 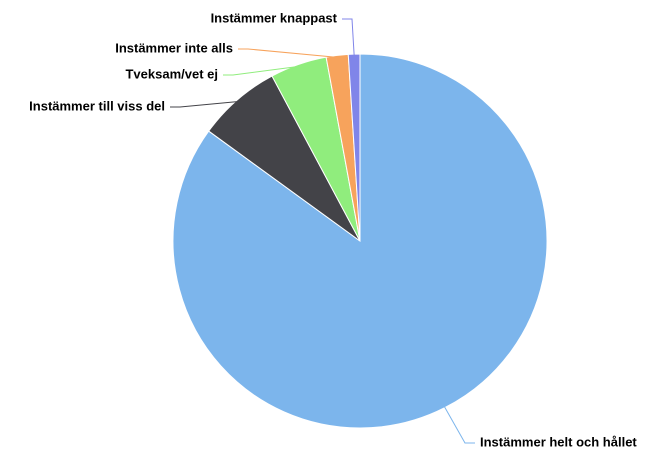 I want to click on data-label: Tveksam/vet ej, so click(x=171, y=73).